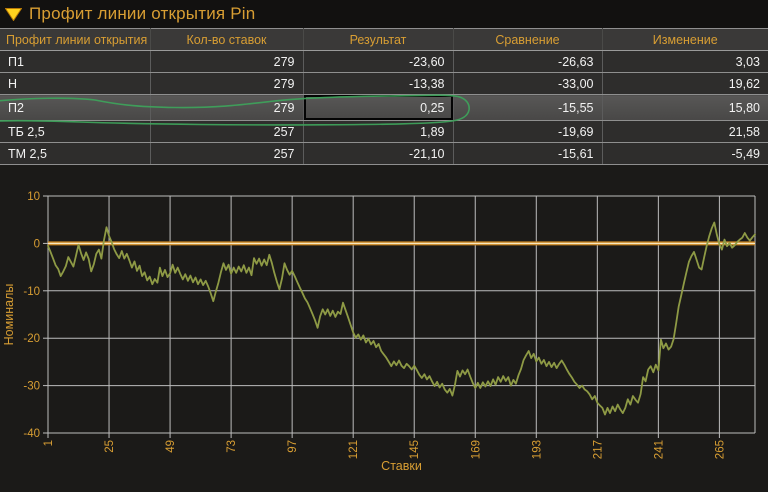 This screenshot has height=492, width=768. I want to click on table-row: ТБ 2,5 257 1,89 -19,69 21,58, so click(384, 131).